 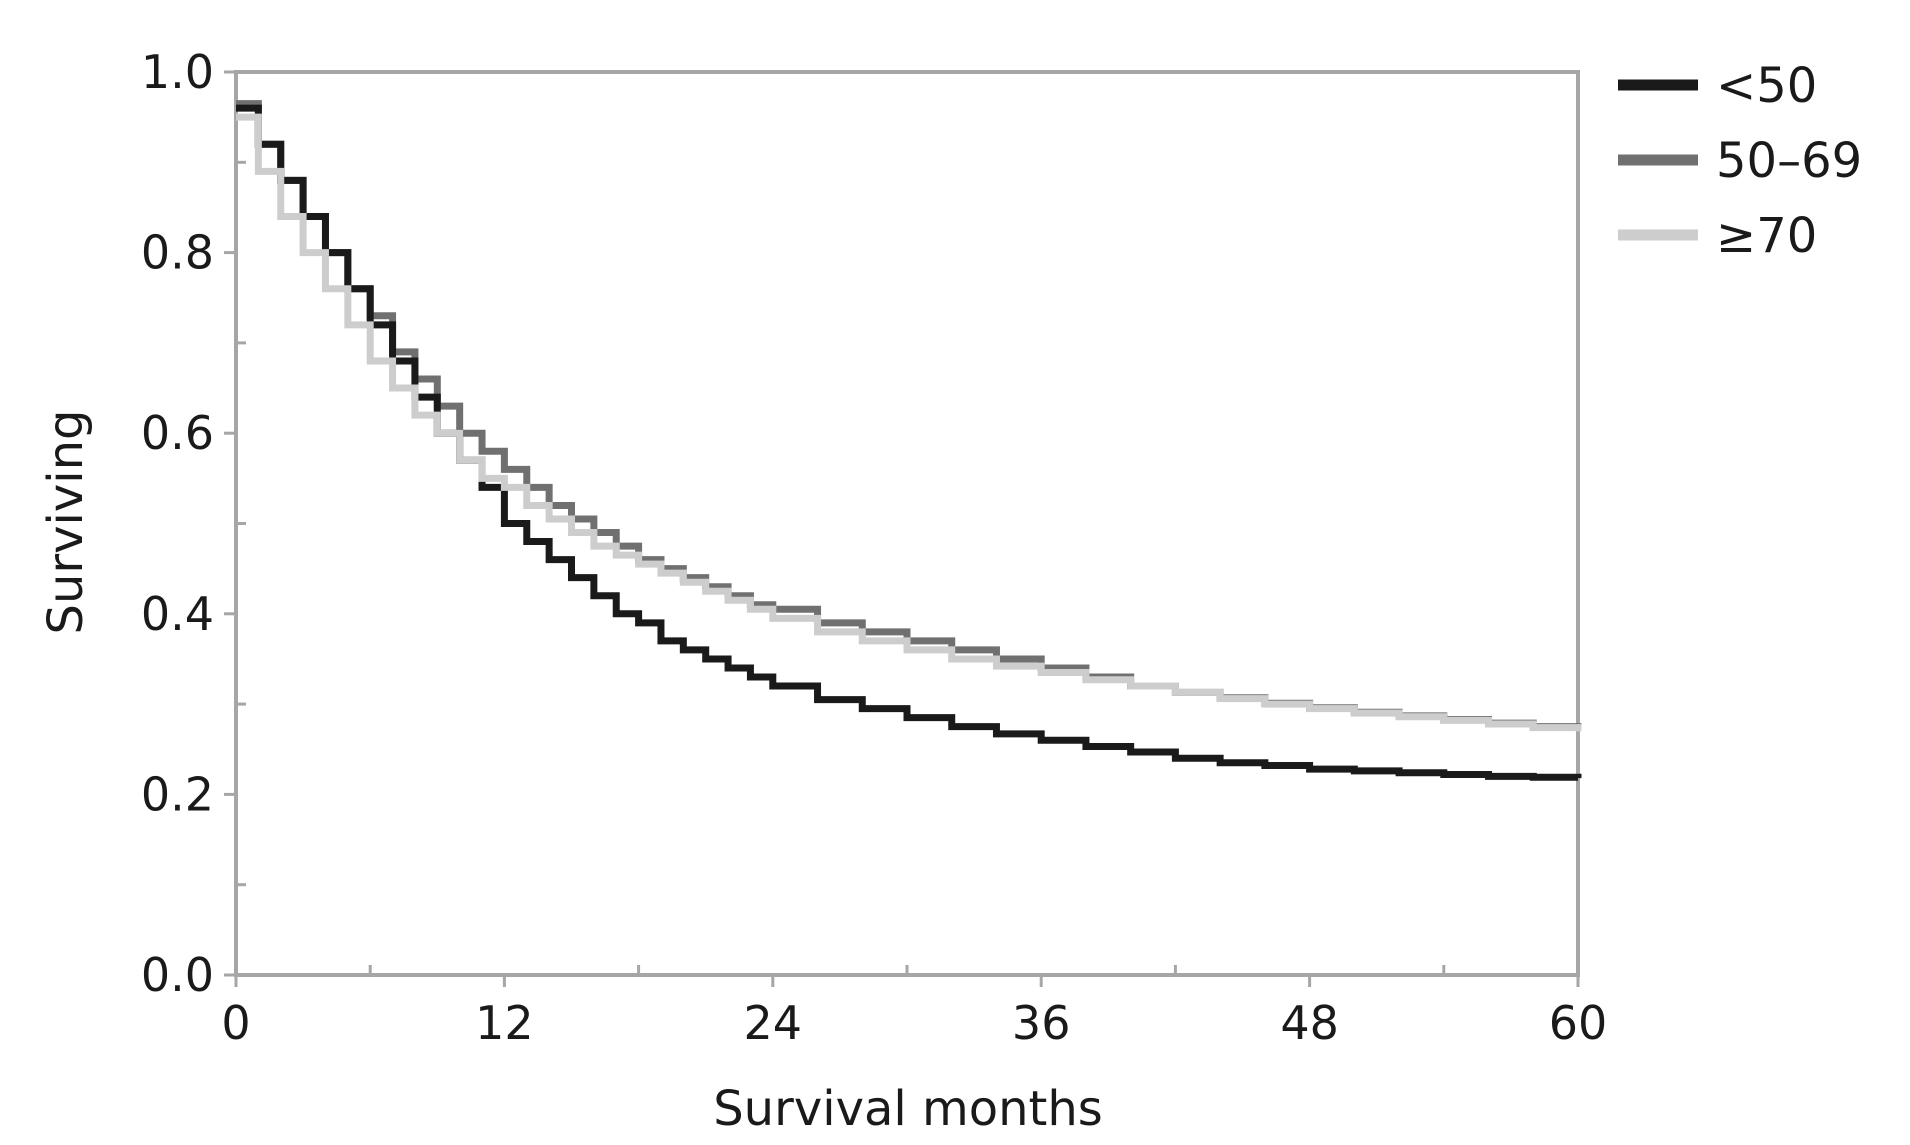 I want to click on legend-label-1: 50–69, so click(x=1789, y=161).